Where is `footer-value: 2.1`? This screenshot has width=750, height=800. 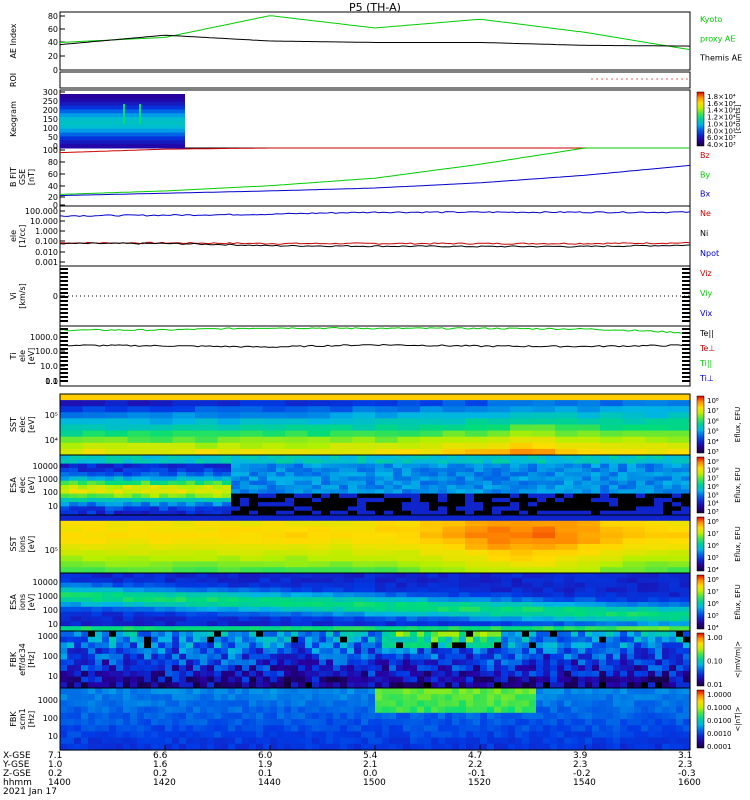
footer-value: 2.1 is located at coordinates (370, 765).